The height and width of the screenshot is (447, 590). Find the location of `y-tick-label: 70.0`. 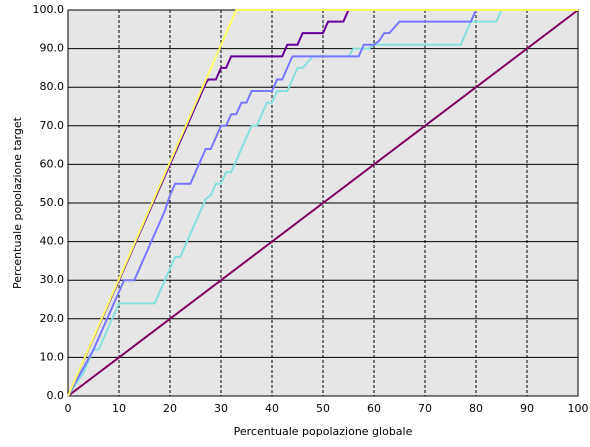

y-tick-label: 70.0 is located at coordinates (52, 125).